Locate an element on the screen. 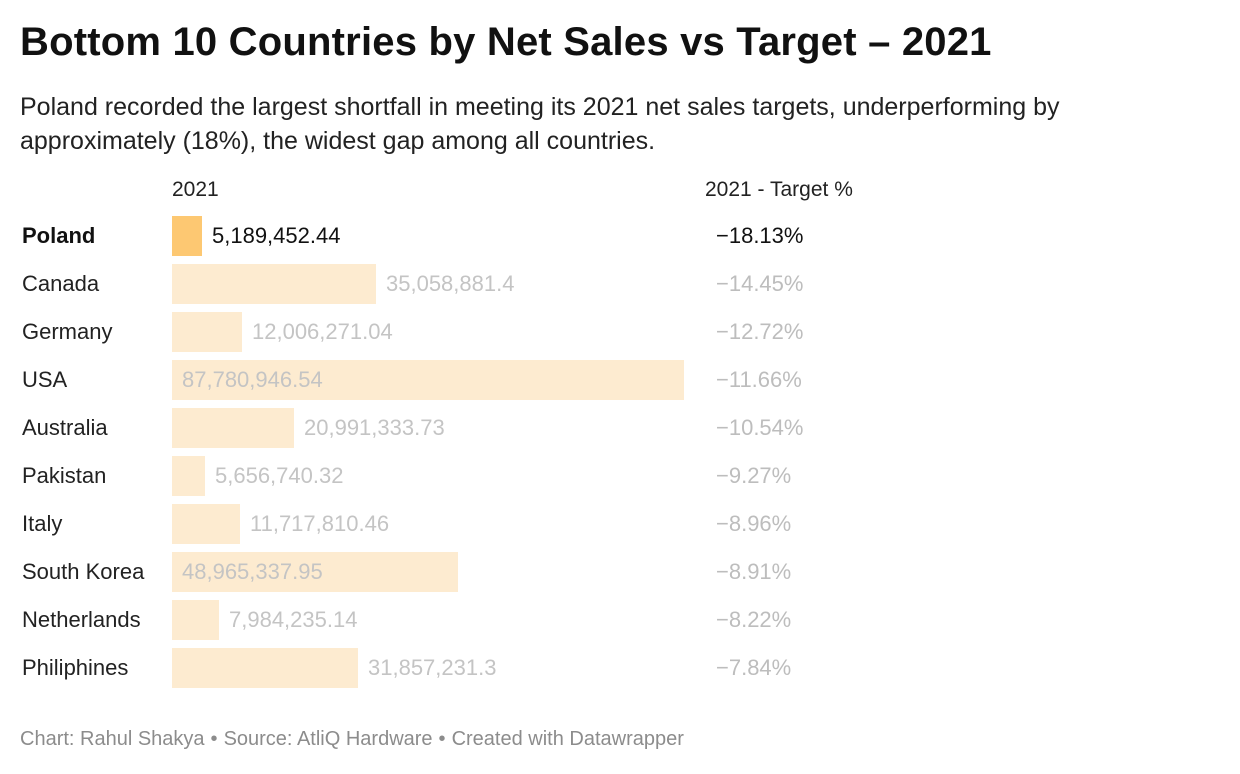 The width and height of the screenshot is (1240, 774). bar-value-label: 12,006,271.04 is located at coordinates (322, 331).